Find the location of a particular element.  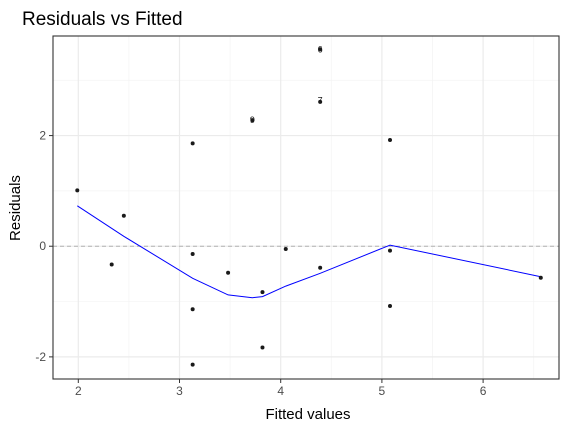

point-label: 7 is located at coordinates (320, 101).